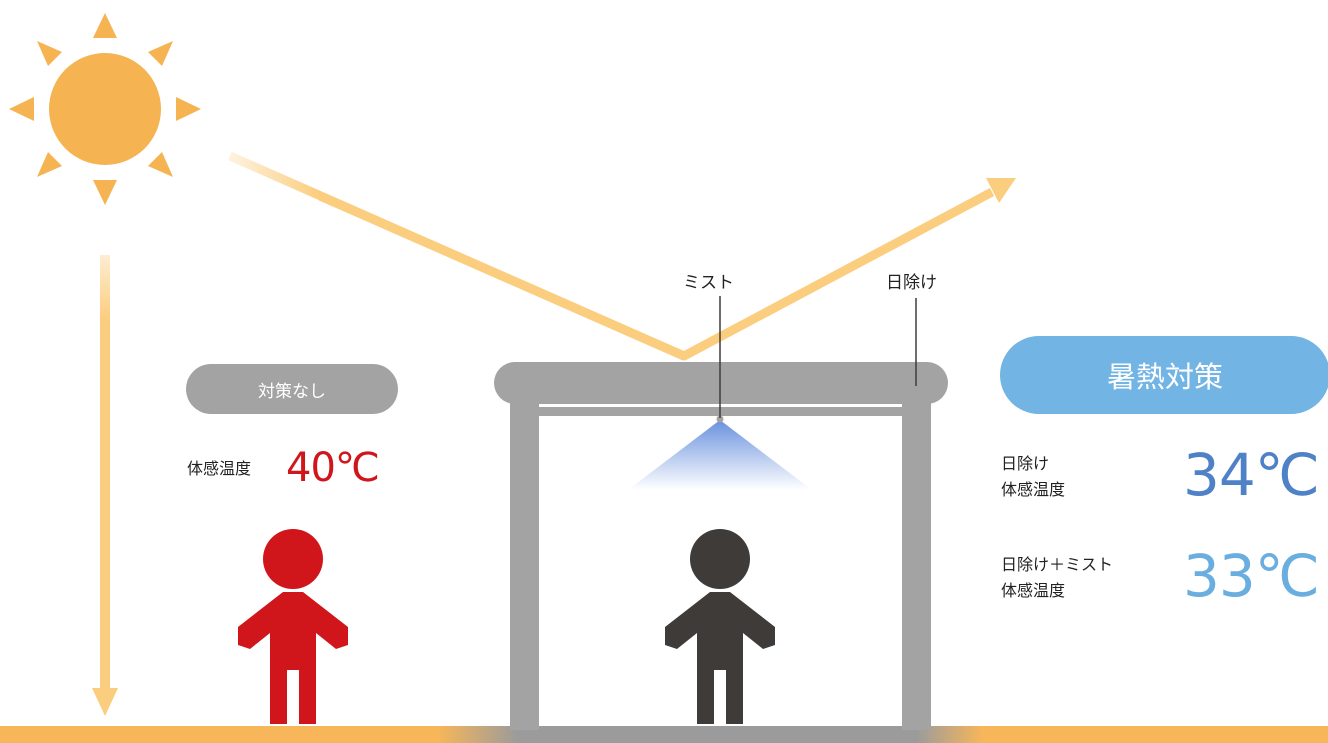 This screenshot has height=743, width=1328. Describe the element at coordinates (911, 283) in the screenshot. I see `sunshade-label: 日除け` at that location.